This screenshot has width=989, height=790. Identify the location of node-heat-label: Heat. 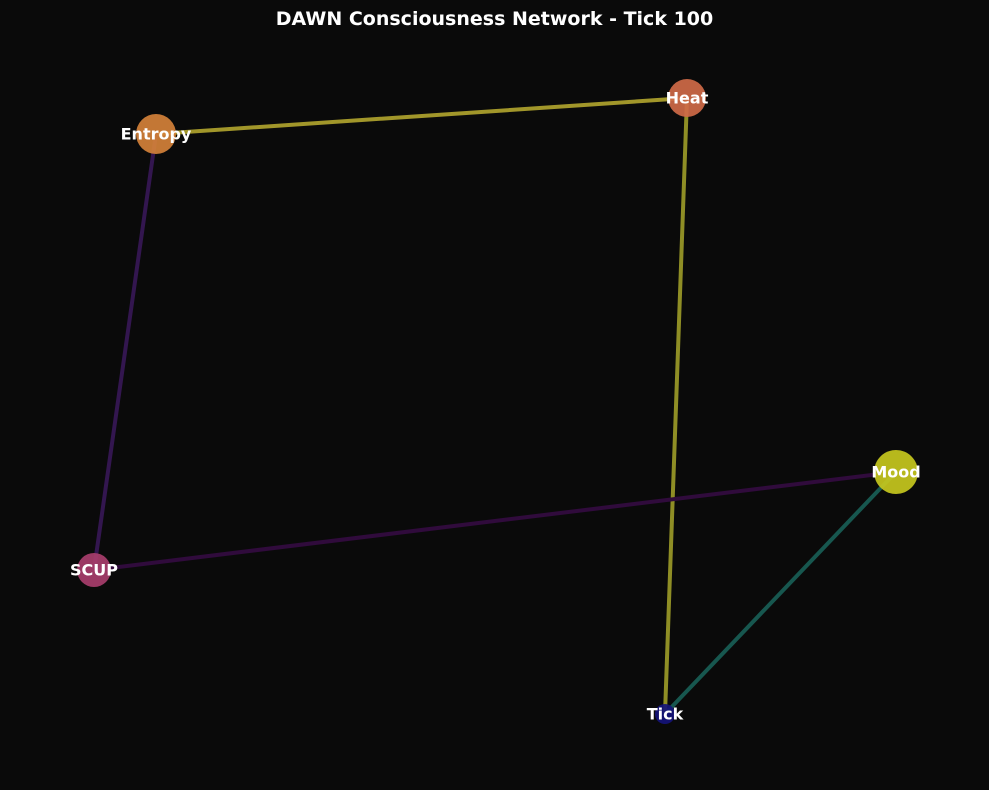
(687, 98).